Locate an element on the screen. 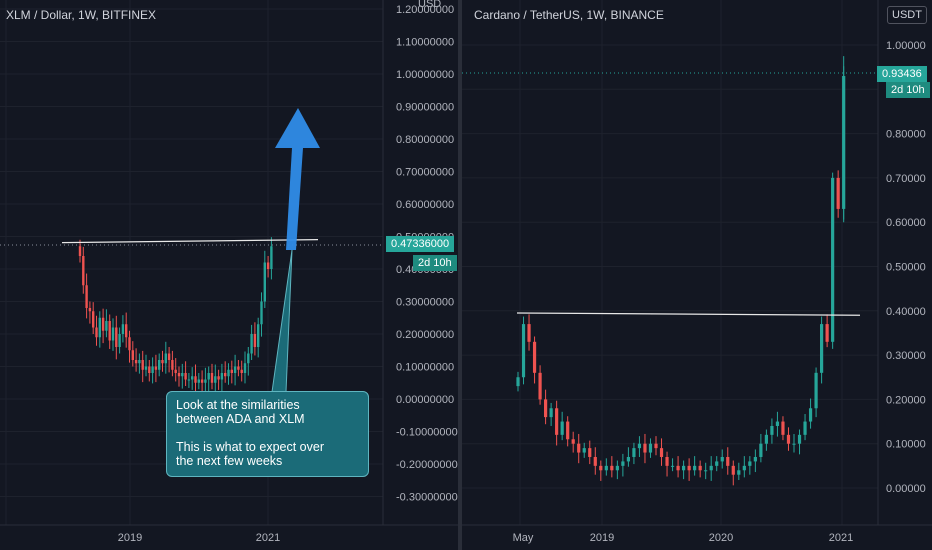 This screenshot has width=932, height=550. y-tick-label: 0.60000 is located at coordinates (906, 223).